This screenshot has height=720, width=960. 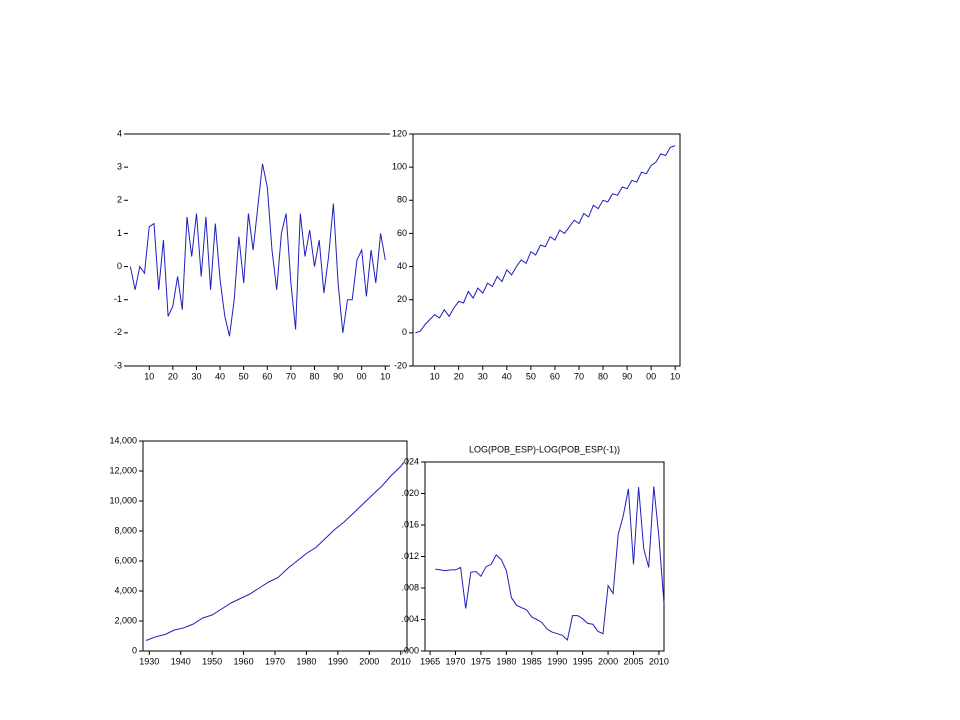 I want to click on y-tick-label: 14,000, so click(x=123, y=440).